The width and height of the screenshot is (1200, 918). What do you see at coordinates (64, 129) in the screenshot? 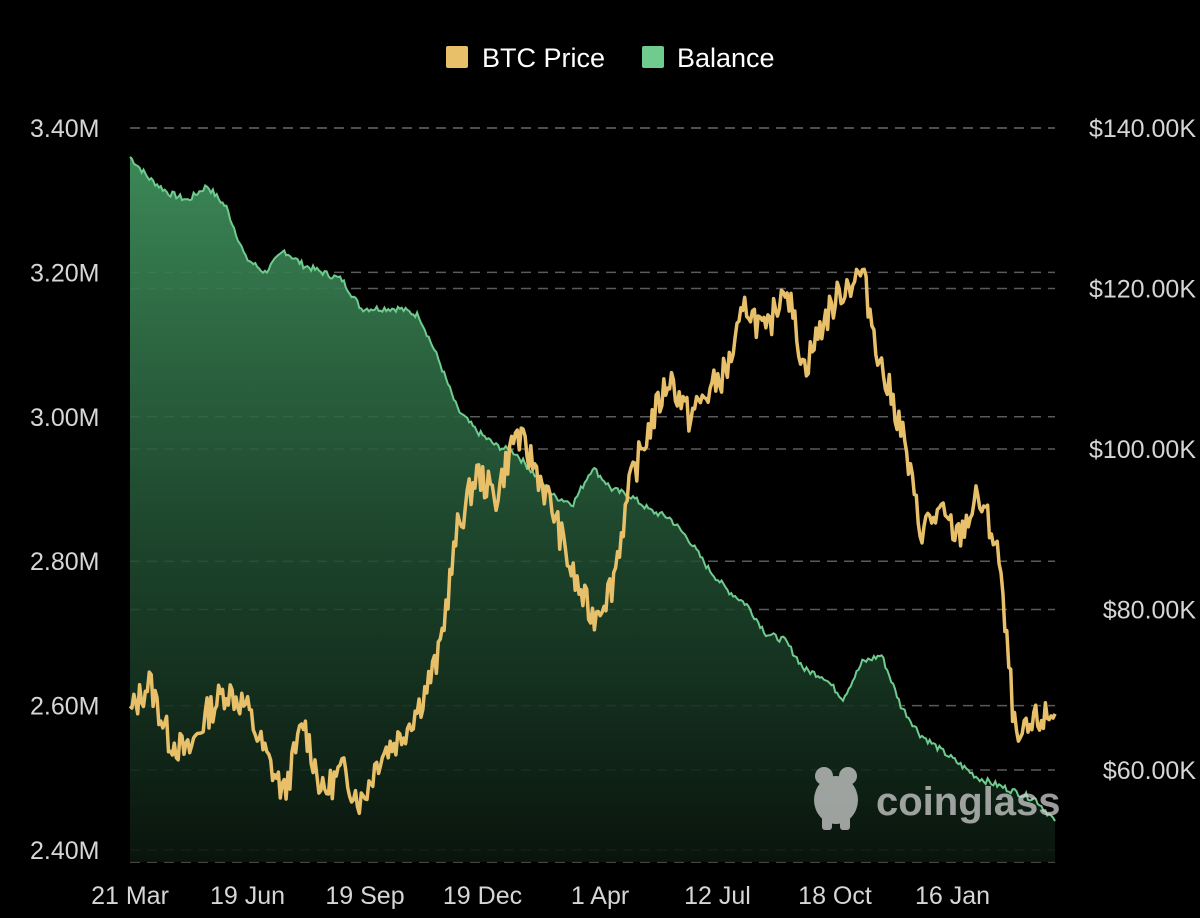
I see `y-left-tick-label: 3.40M` at bounding box center [64, 129].